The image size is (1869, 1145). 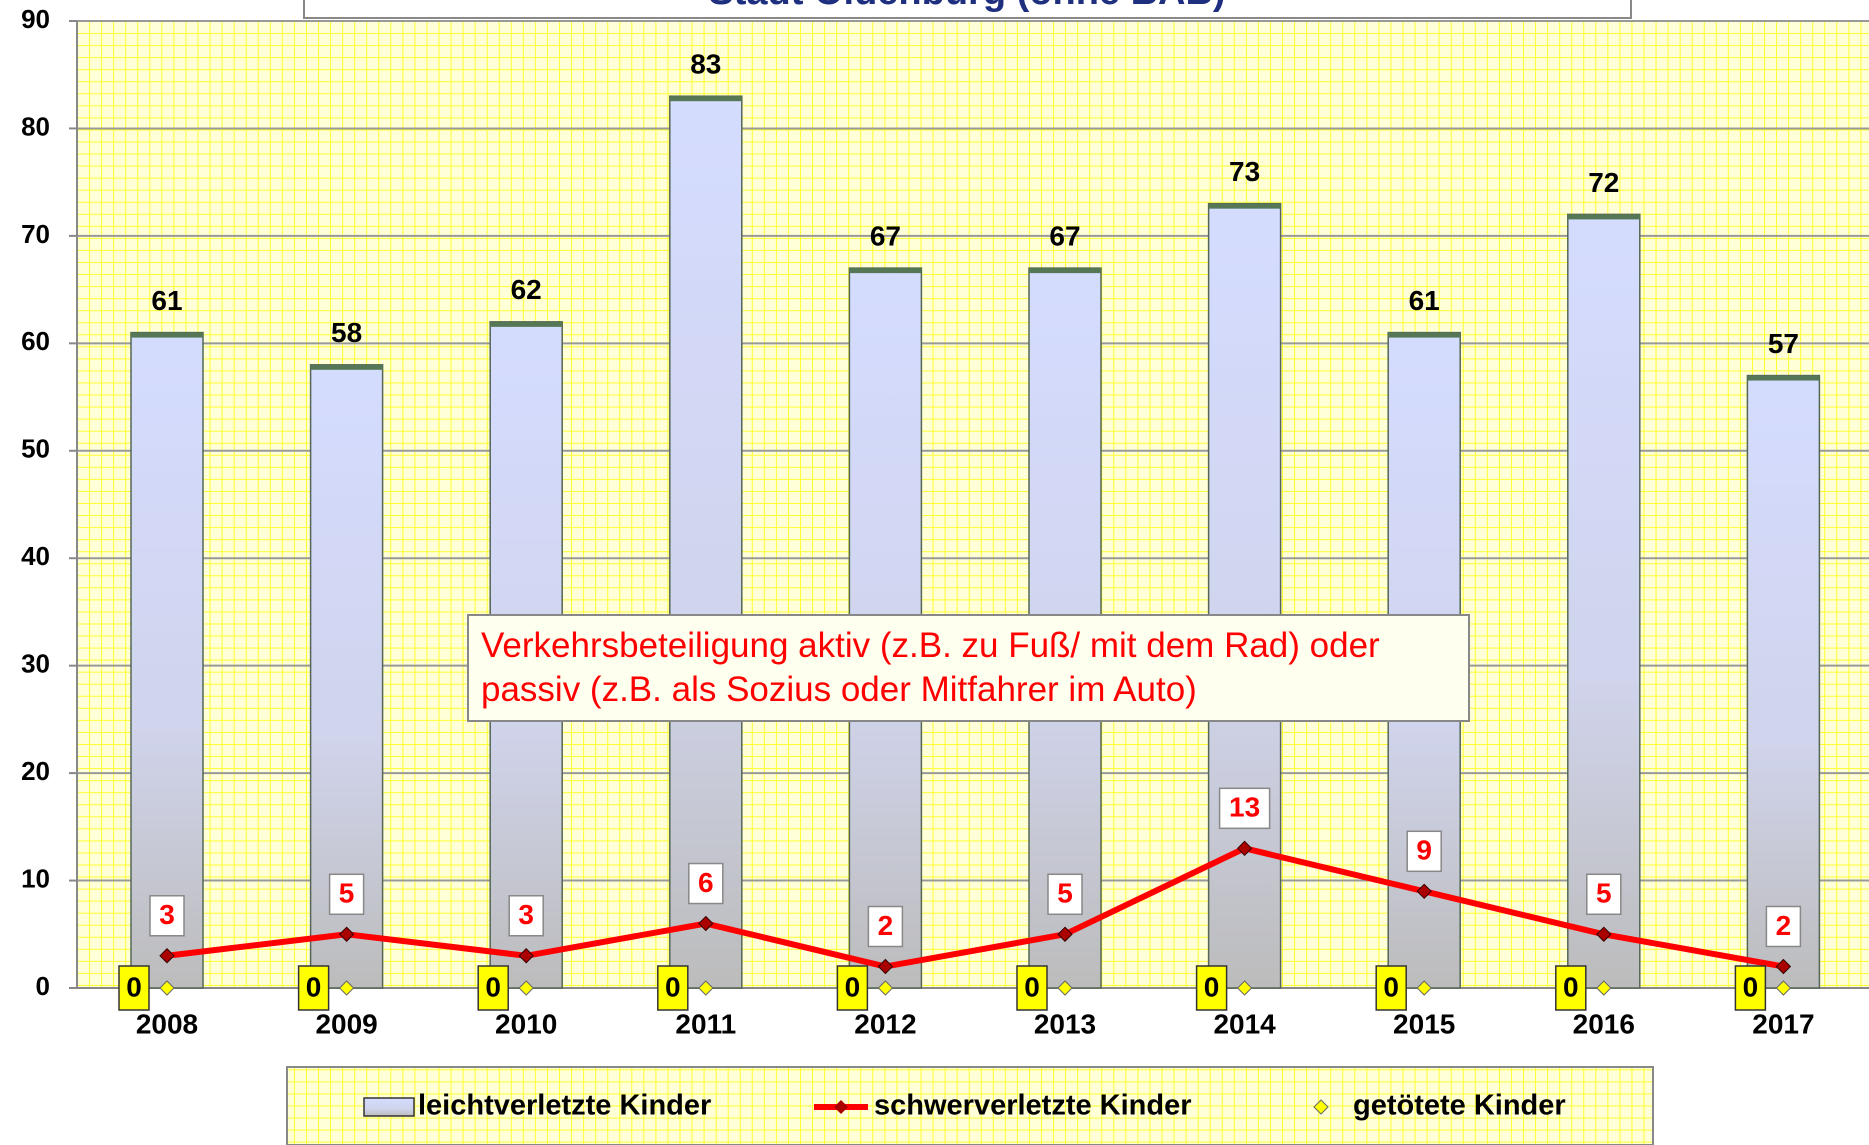 I want to click on x-tick-label: 2011, so click(x=705, y=1023).